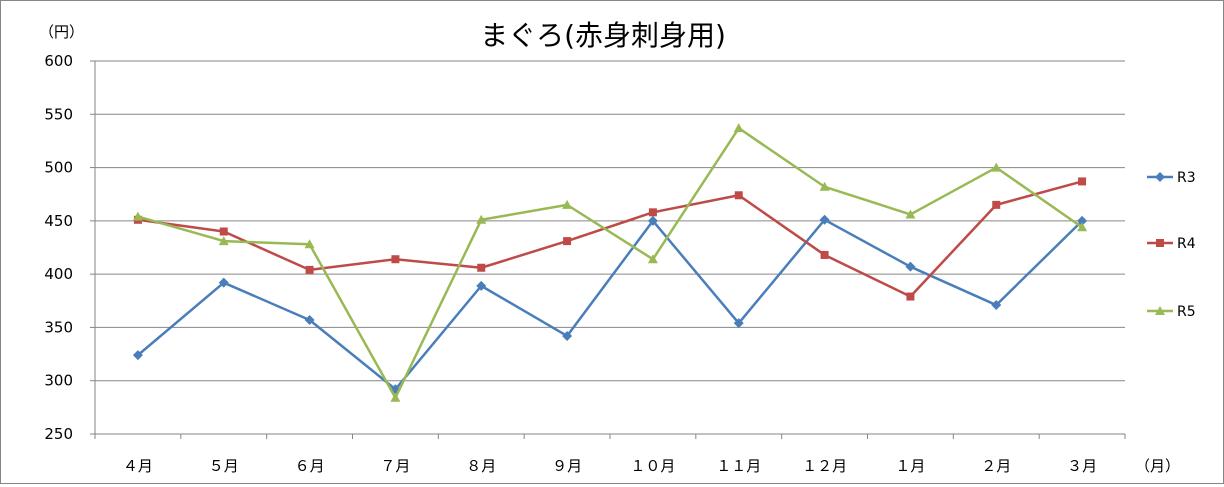 This screenshot has height=487, width=1224. I want to click on y-tick-label: 350, so click(58, 327).